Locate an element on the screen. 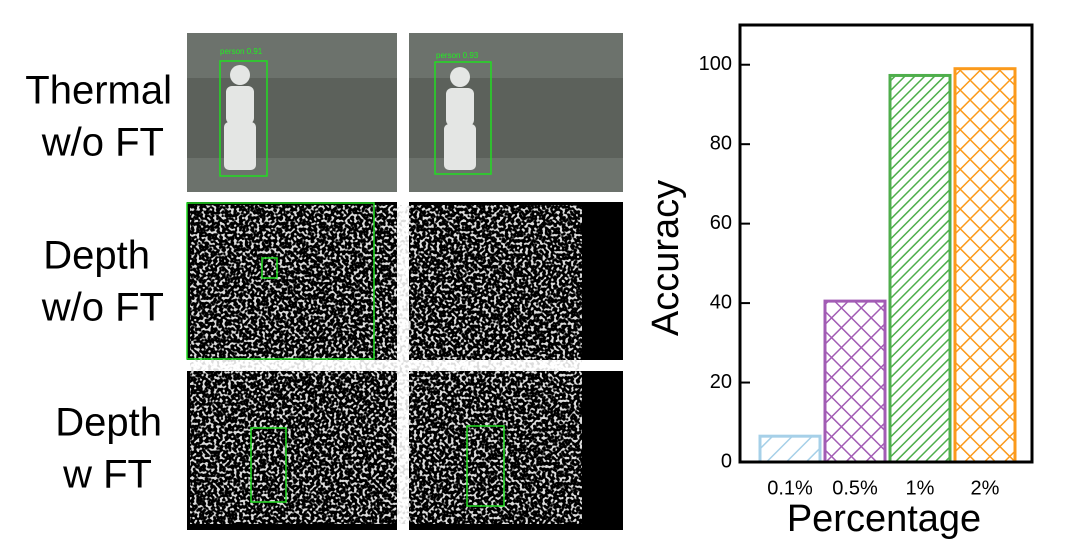 Image resolution: width=1079 pixels, height=558 pixels. y-tick-label: 20 is located at coordinates (721, 382).